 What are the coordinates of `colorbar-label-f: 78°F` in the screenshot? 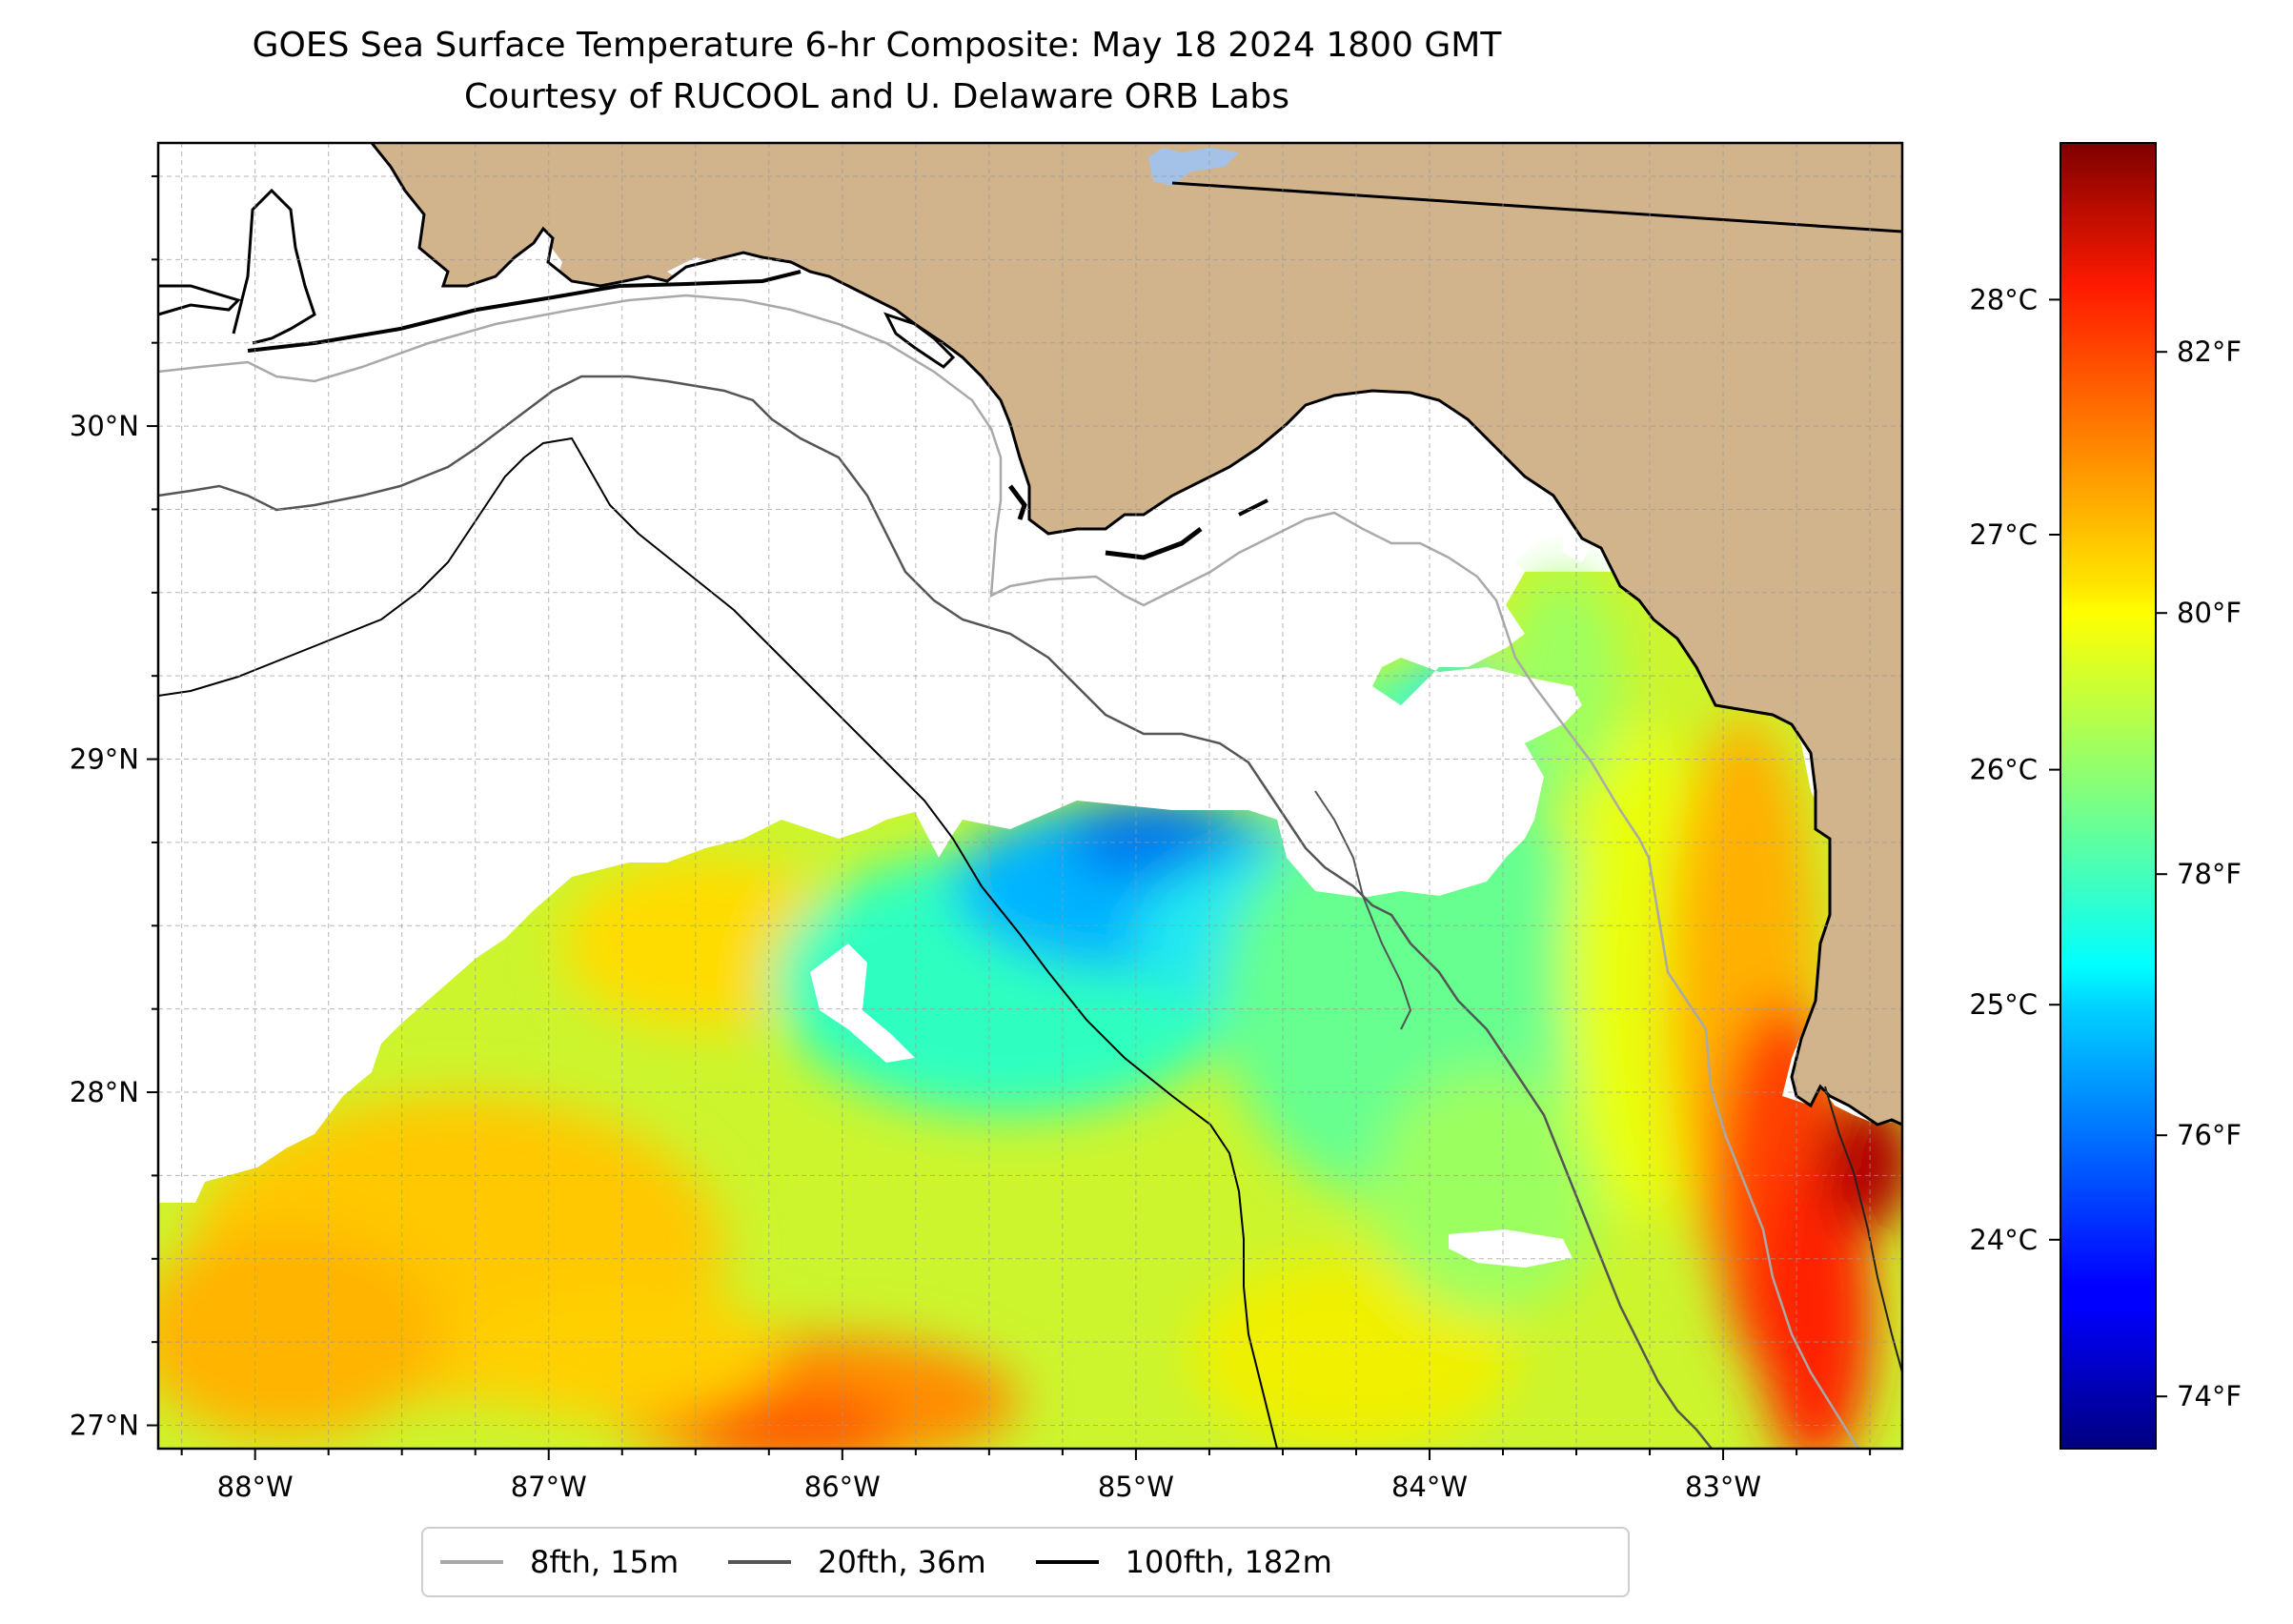 It's located at (2209, 874).